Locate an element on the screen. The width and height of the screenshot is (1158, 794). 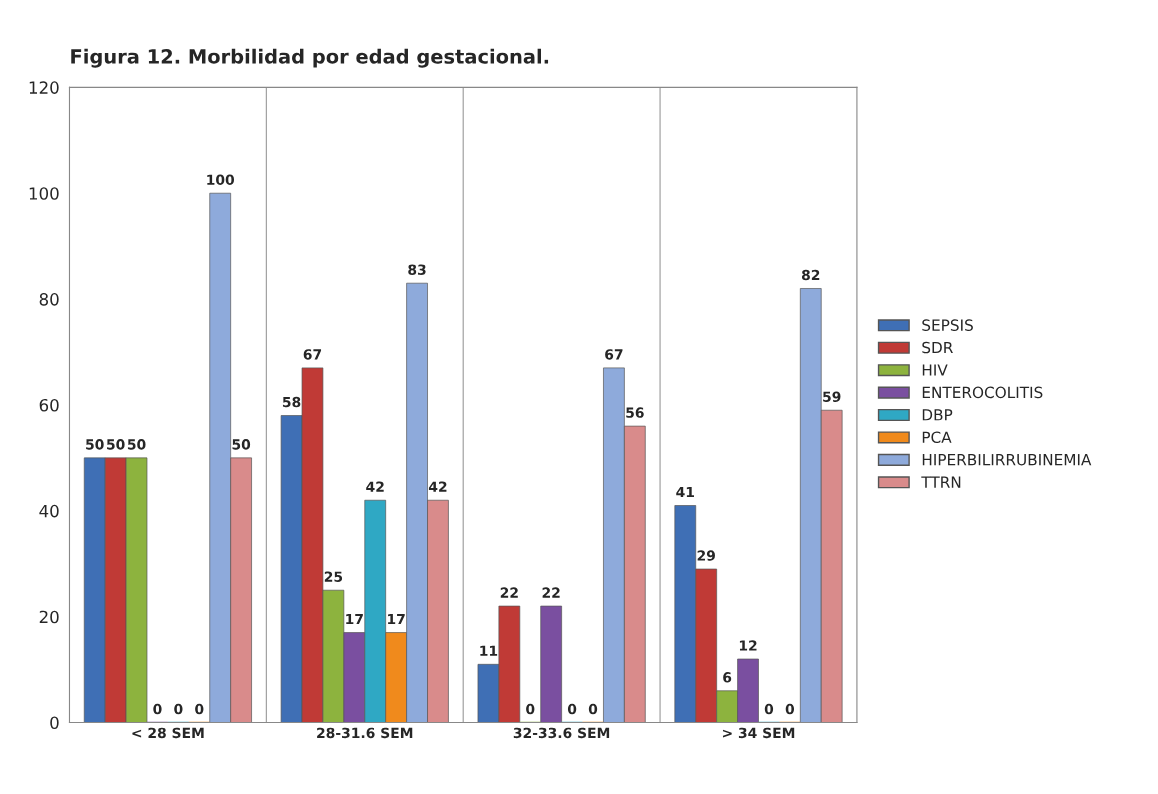
data-label: 41 is located at coordinates (685, 492).